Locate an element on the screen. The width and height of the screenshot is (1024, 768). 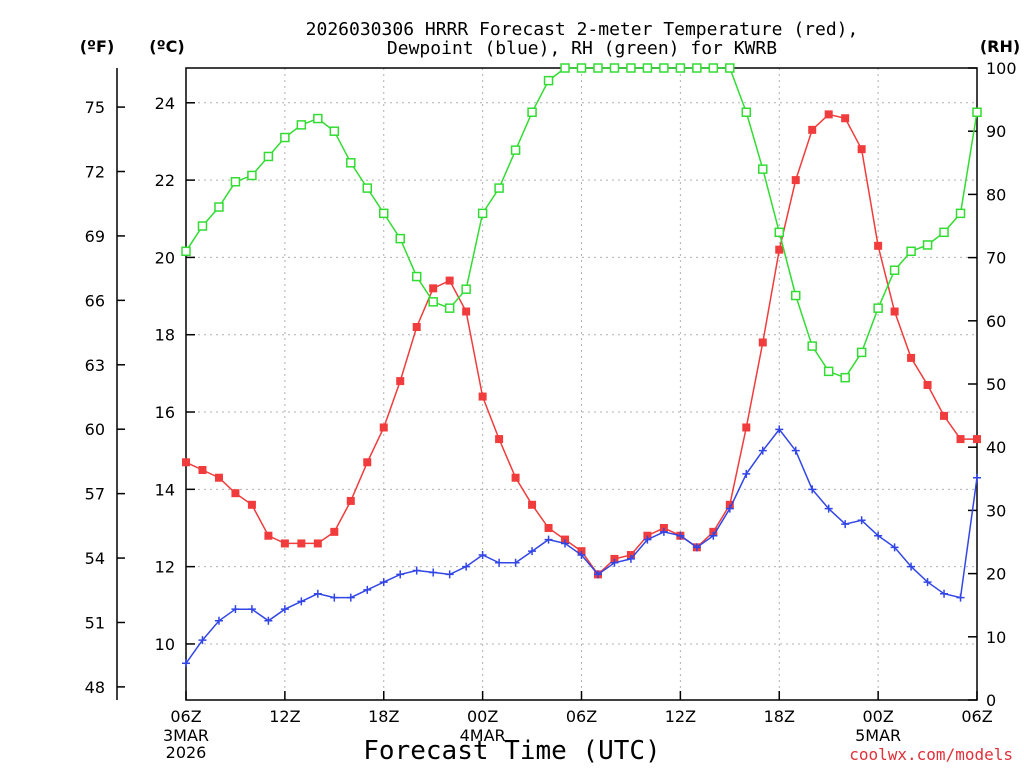
fahrenheit-tick-label: 54 is located at coordinates (95, 558).